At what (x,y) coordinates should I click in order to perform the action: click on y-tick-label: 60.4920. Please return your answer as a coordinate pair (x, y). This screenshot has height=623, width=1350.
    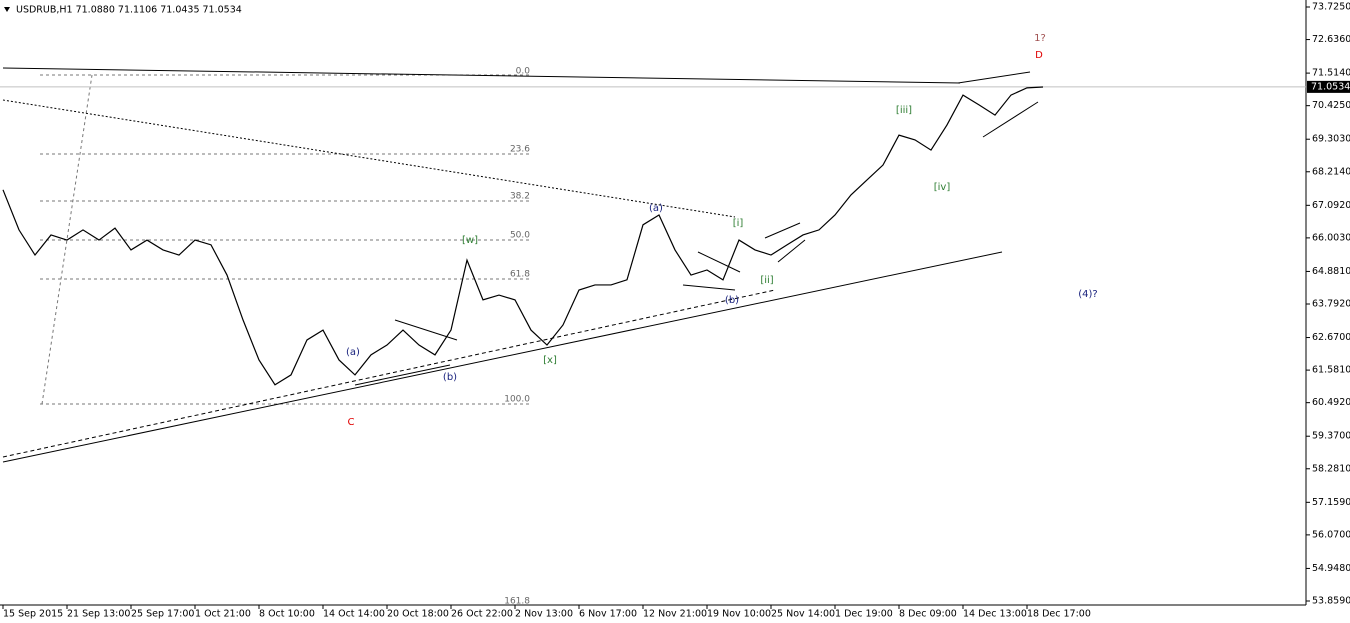
    Looking at the image, I should click on (1331, 402).